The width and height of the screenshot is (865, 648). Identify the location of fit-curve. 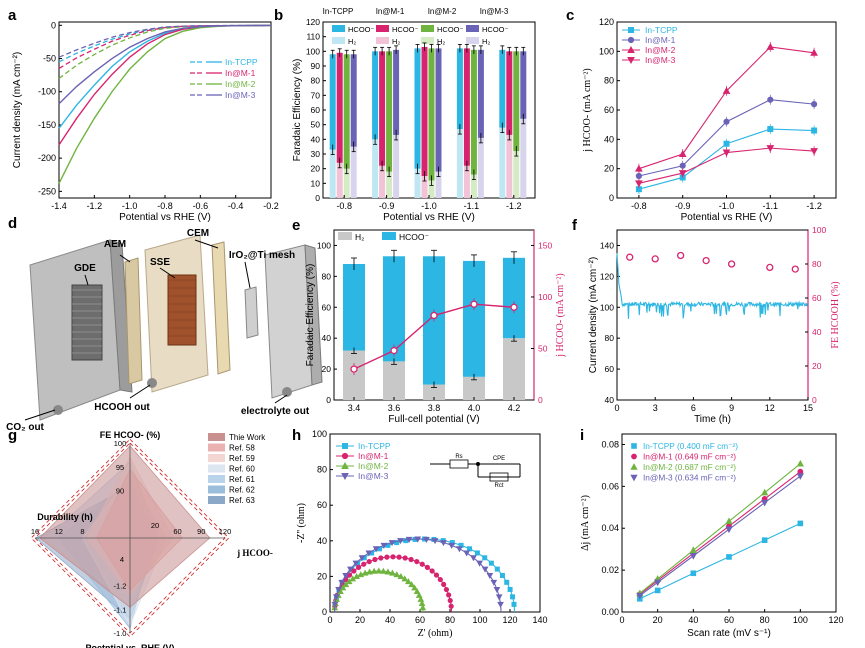
(393, 584).